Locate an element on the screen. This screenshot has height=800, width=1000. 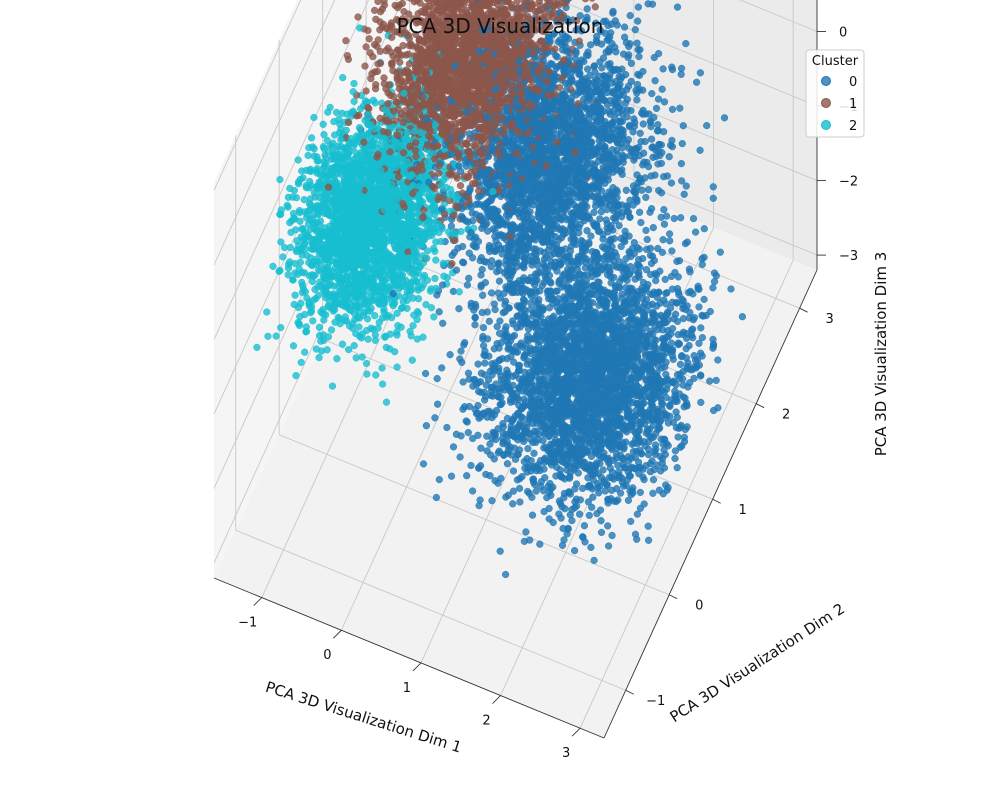
y-grid-floor is located at coordinates (474, 515).